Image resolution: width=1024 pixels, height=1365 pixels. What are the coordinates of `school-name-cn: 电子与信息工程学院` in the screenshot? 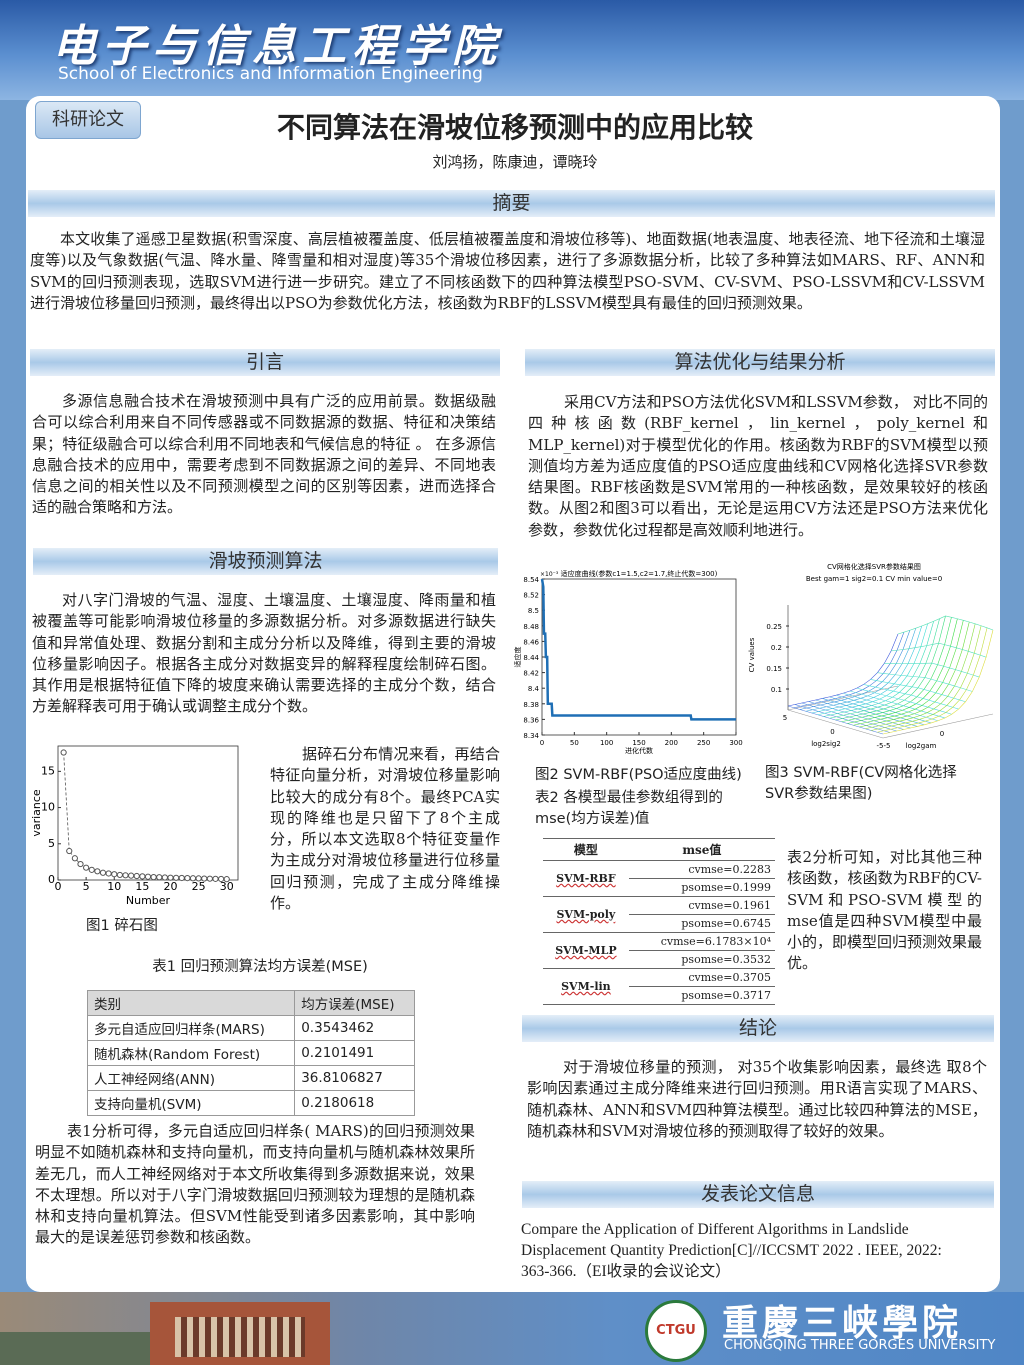 It's located at (277, 46).